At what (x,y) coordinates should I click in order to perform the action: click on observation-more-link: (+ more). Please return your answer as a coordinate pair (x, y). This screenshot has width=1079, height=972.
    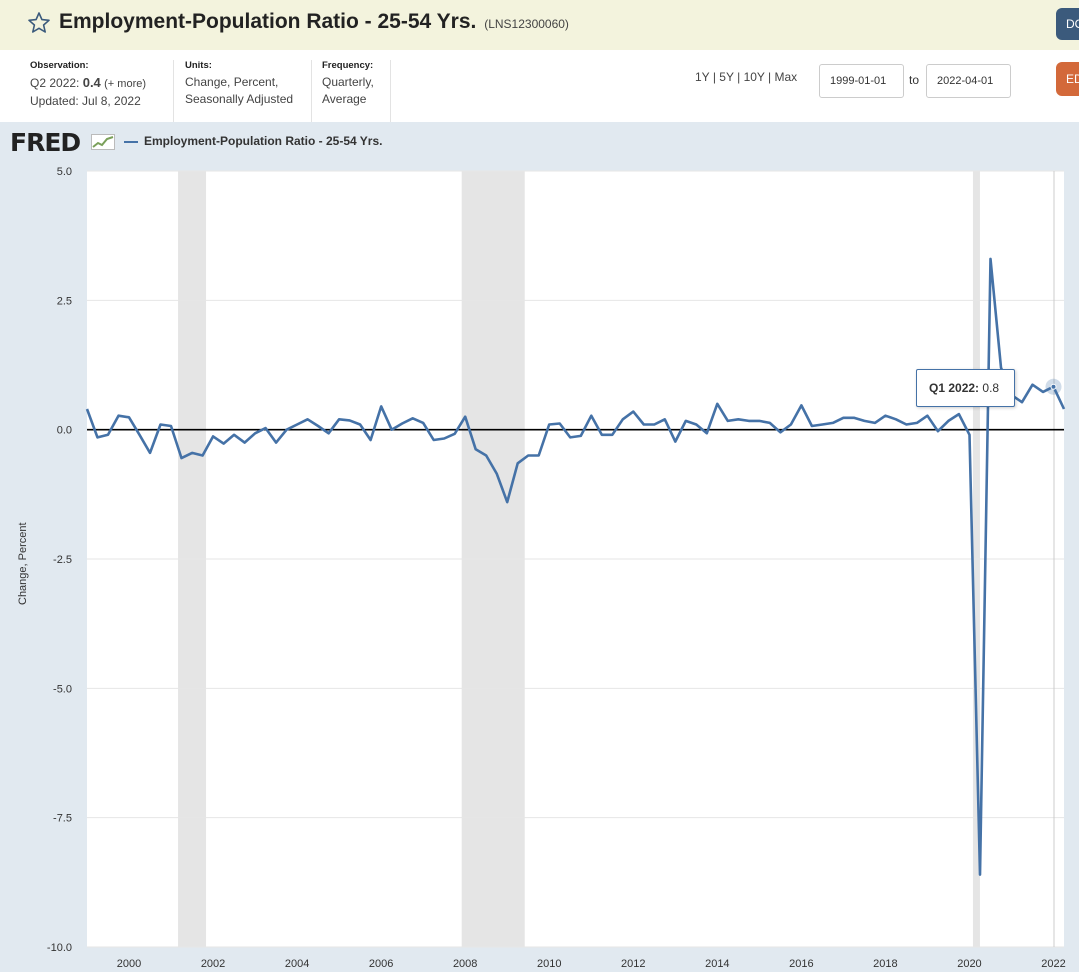
    Looking at the image, I should click on (125, 84).